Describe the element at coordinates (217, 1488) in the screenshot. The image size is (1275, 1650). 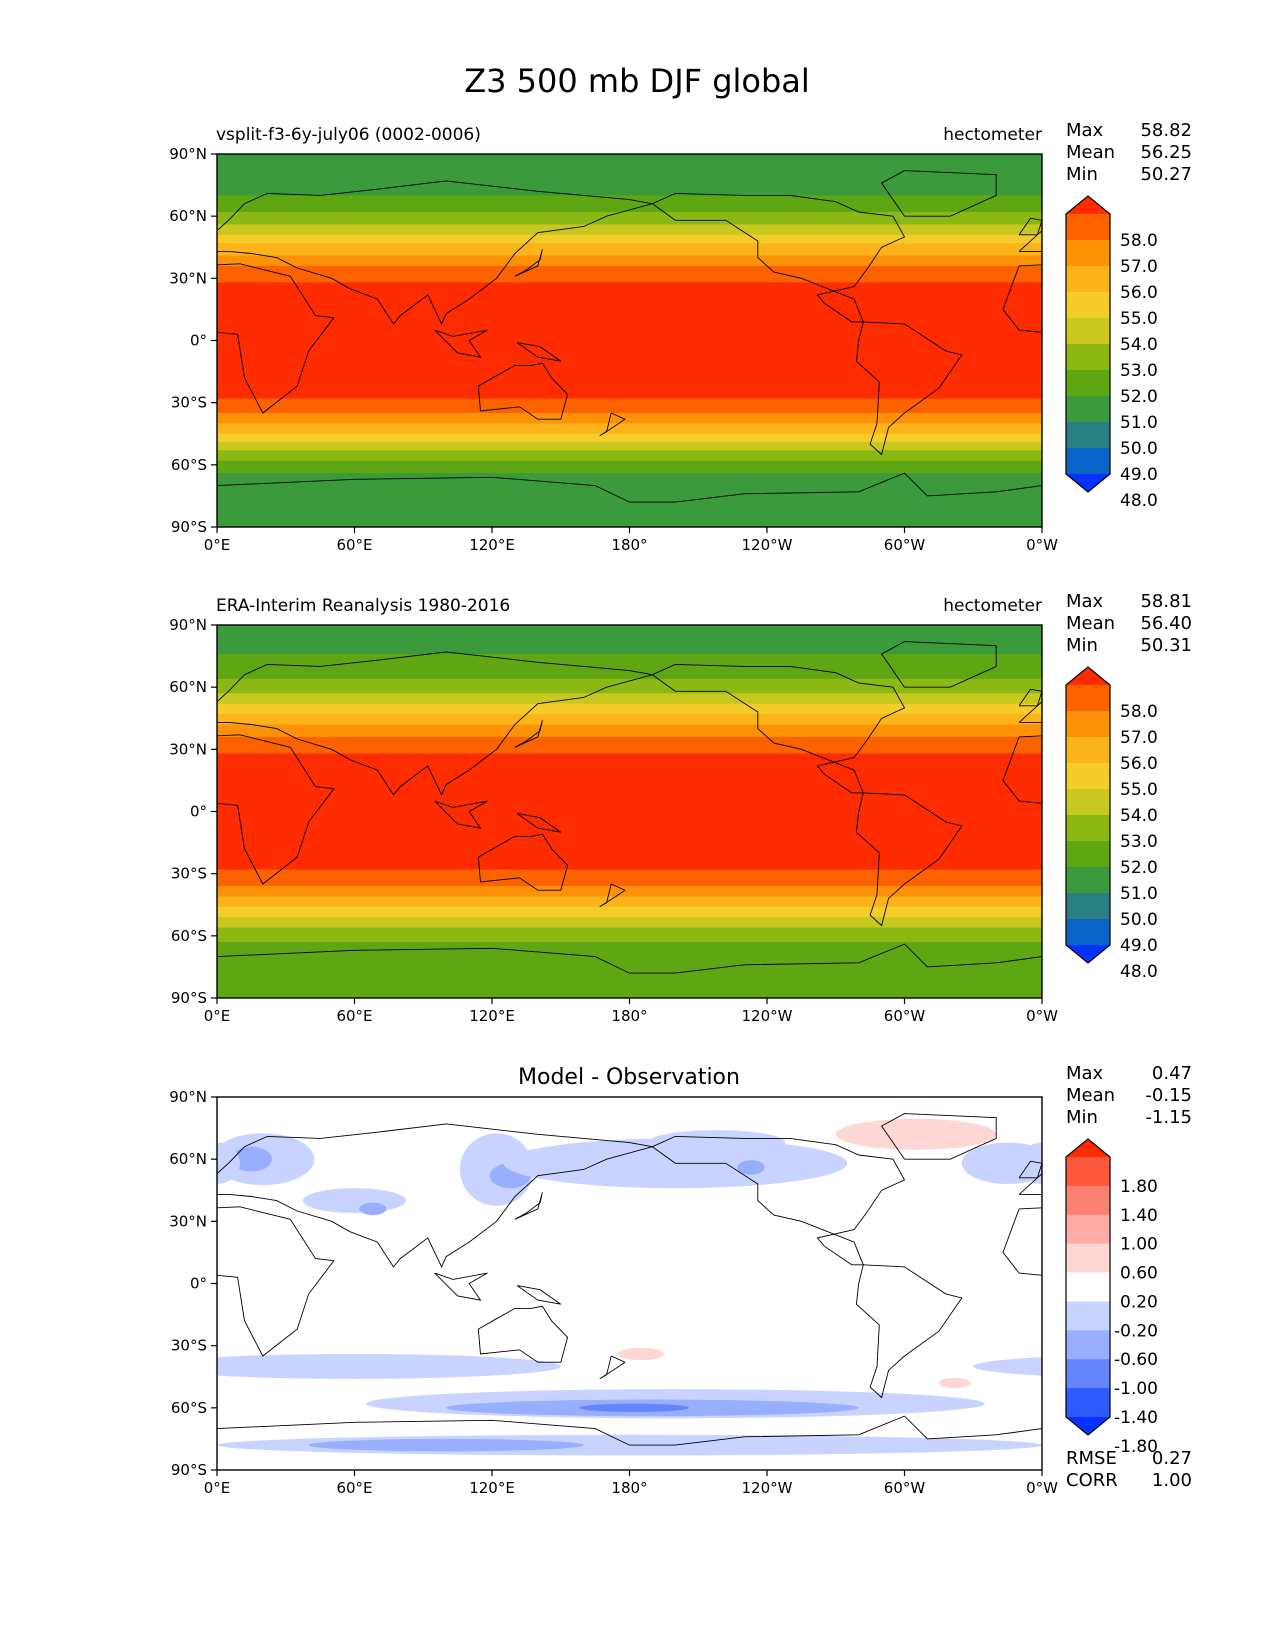
I see `x-tick-label: 0°E` at that location.